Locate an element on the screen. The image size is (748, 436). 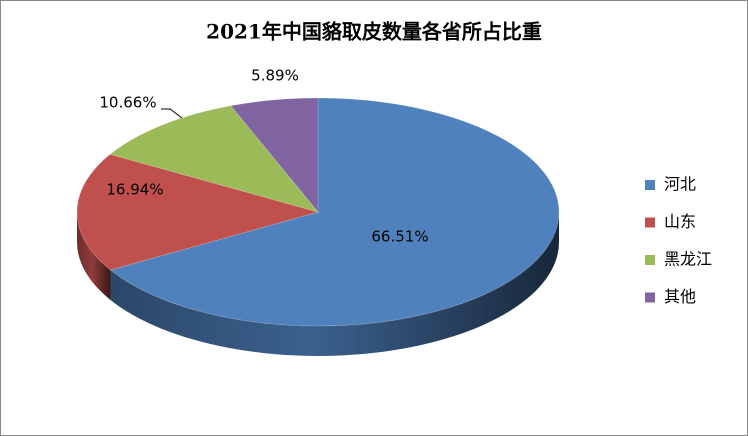
legend-label: 山东 is located at coordinates (680, 221).